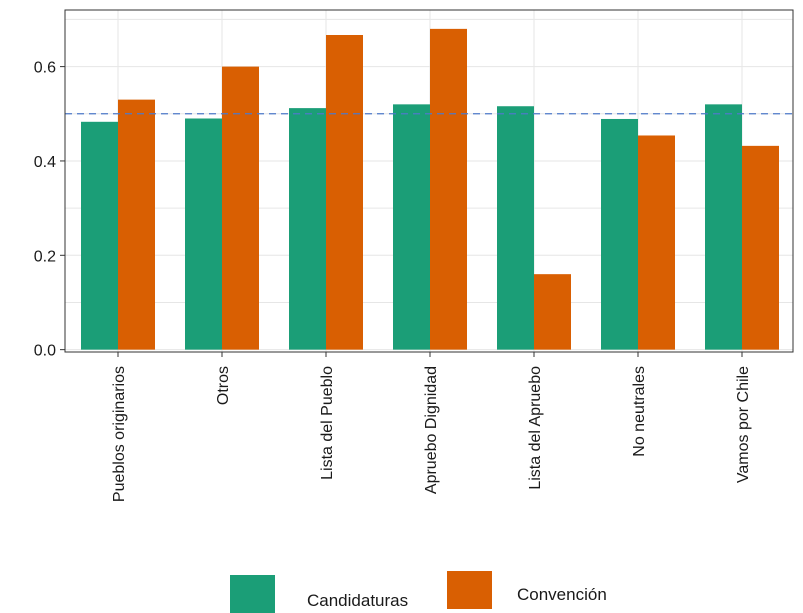 Image resolution: width=803 pixels, height=613 pixels. I want to click on x-tick-label: Vamos por Chile, so click(743, 424).